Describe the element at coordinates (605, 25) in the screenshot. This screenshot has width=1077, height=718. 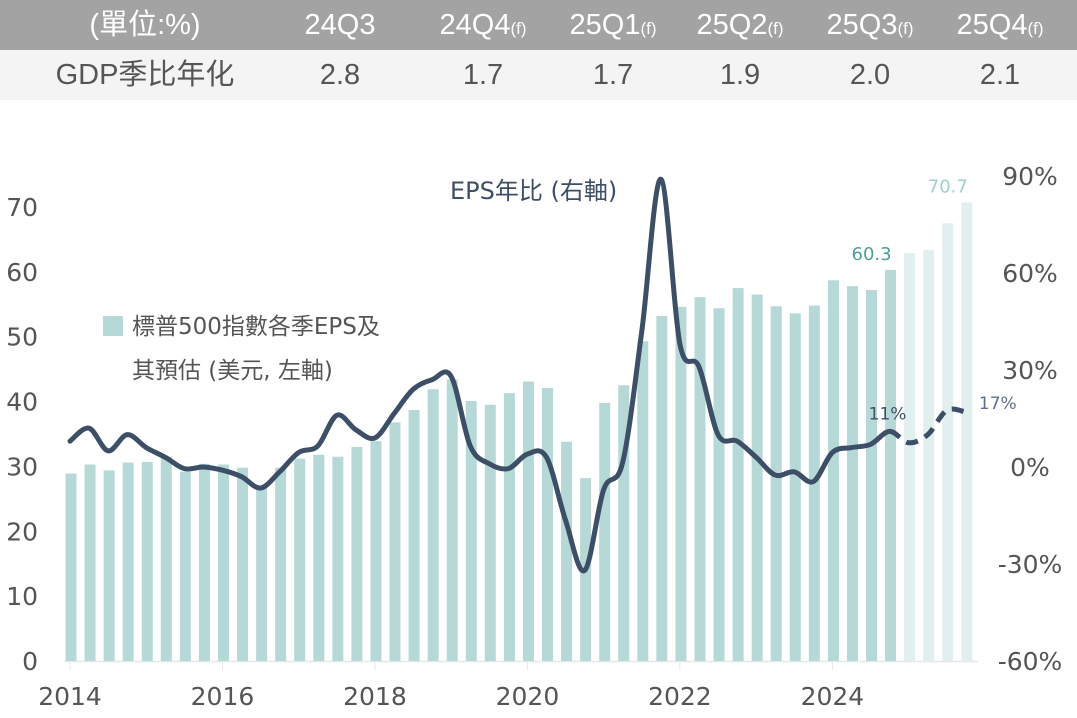
I see `header-text: 25Q1` at that location.